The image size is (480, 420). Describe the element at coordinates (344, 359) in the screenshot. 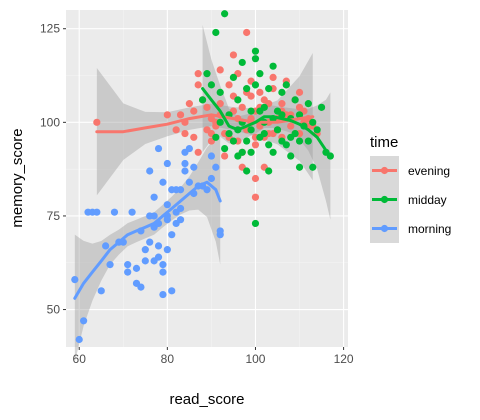

I see `x-tick-label: 120` at that location.